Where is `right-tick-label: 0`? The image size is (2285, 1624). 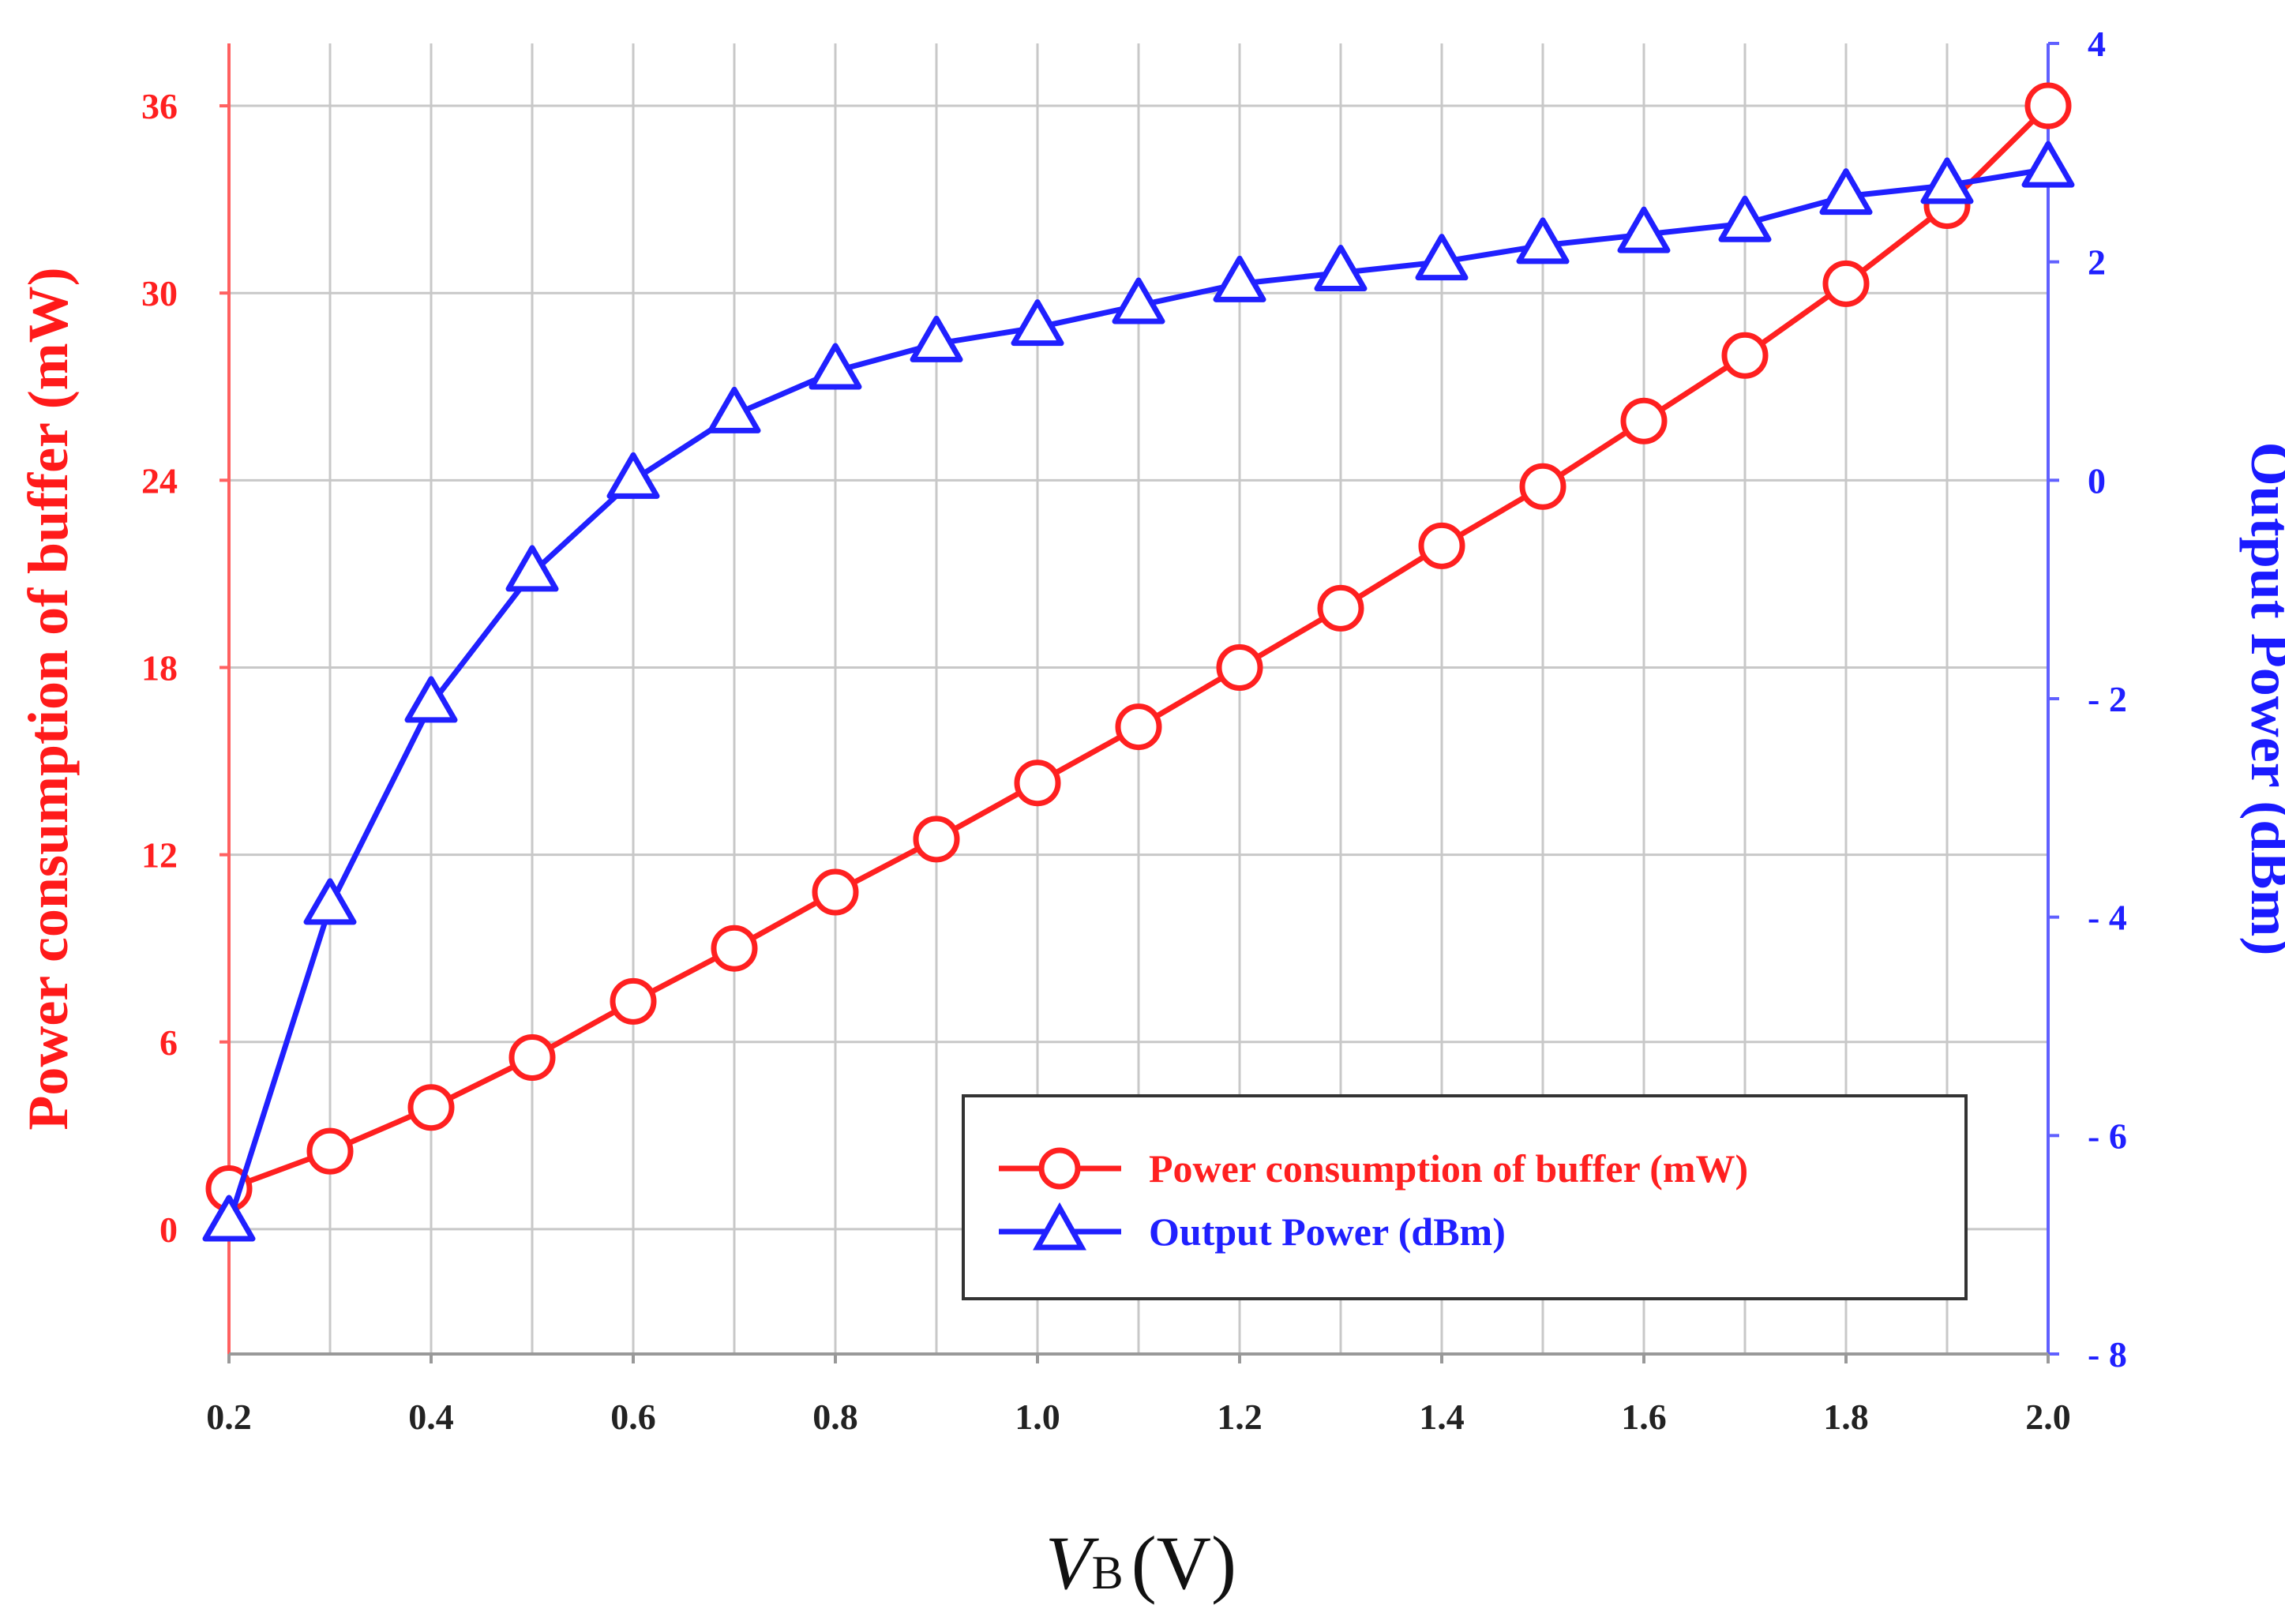 right-tick-label: 0 is located at coordinates (2097, 480).